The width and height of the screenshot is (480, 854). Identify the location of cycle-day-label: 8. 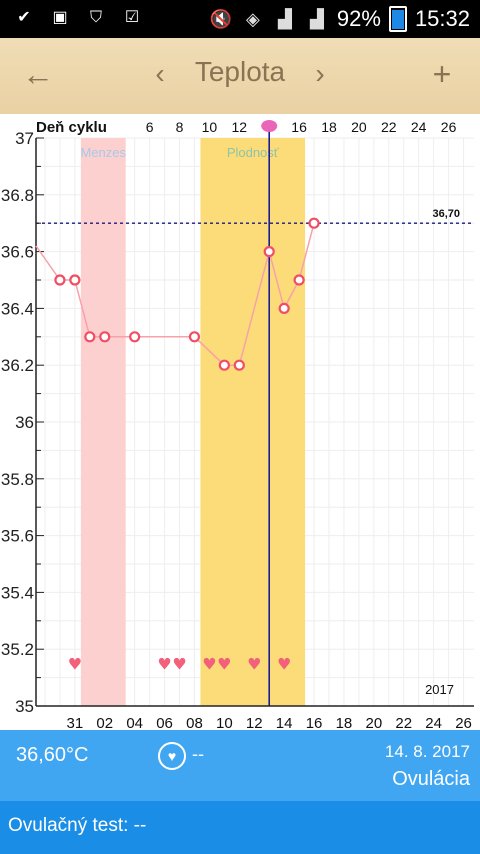
(180, 127).